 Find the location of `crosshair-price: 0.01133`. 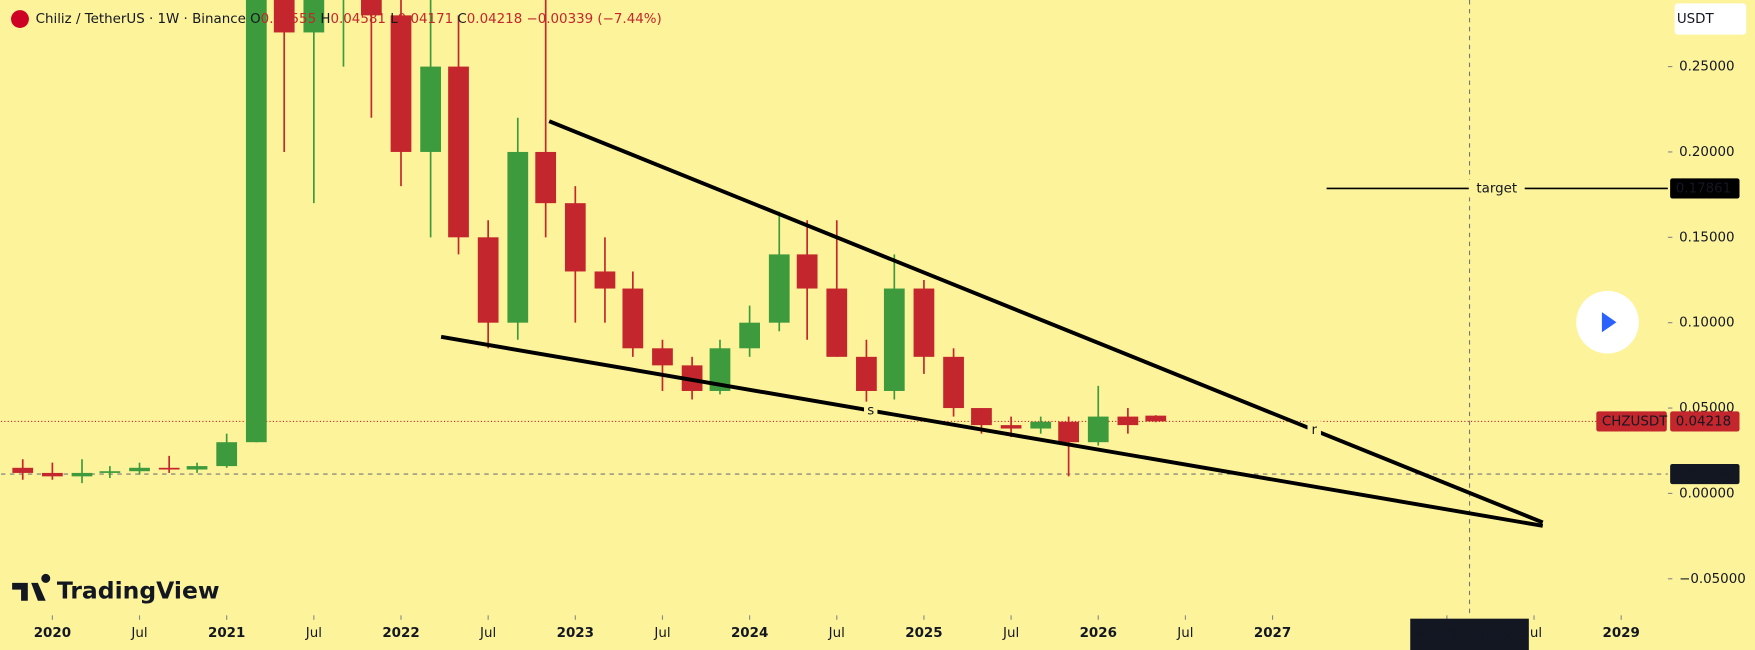

crosshair-price: 0.01133 is located at coordinates (1703, 474).